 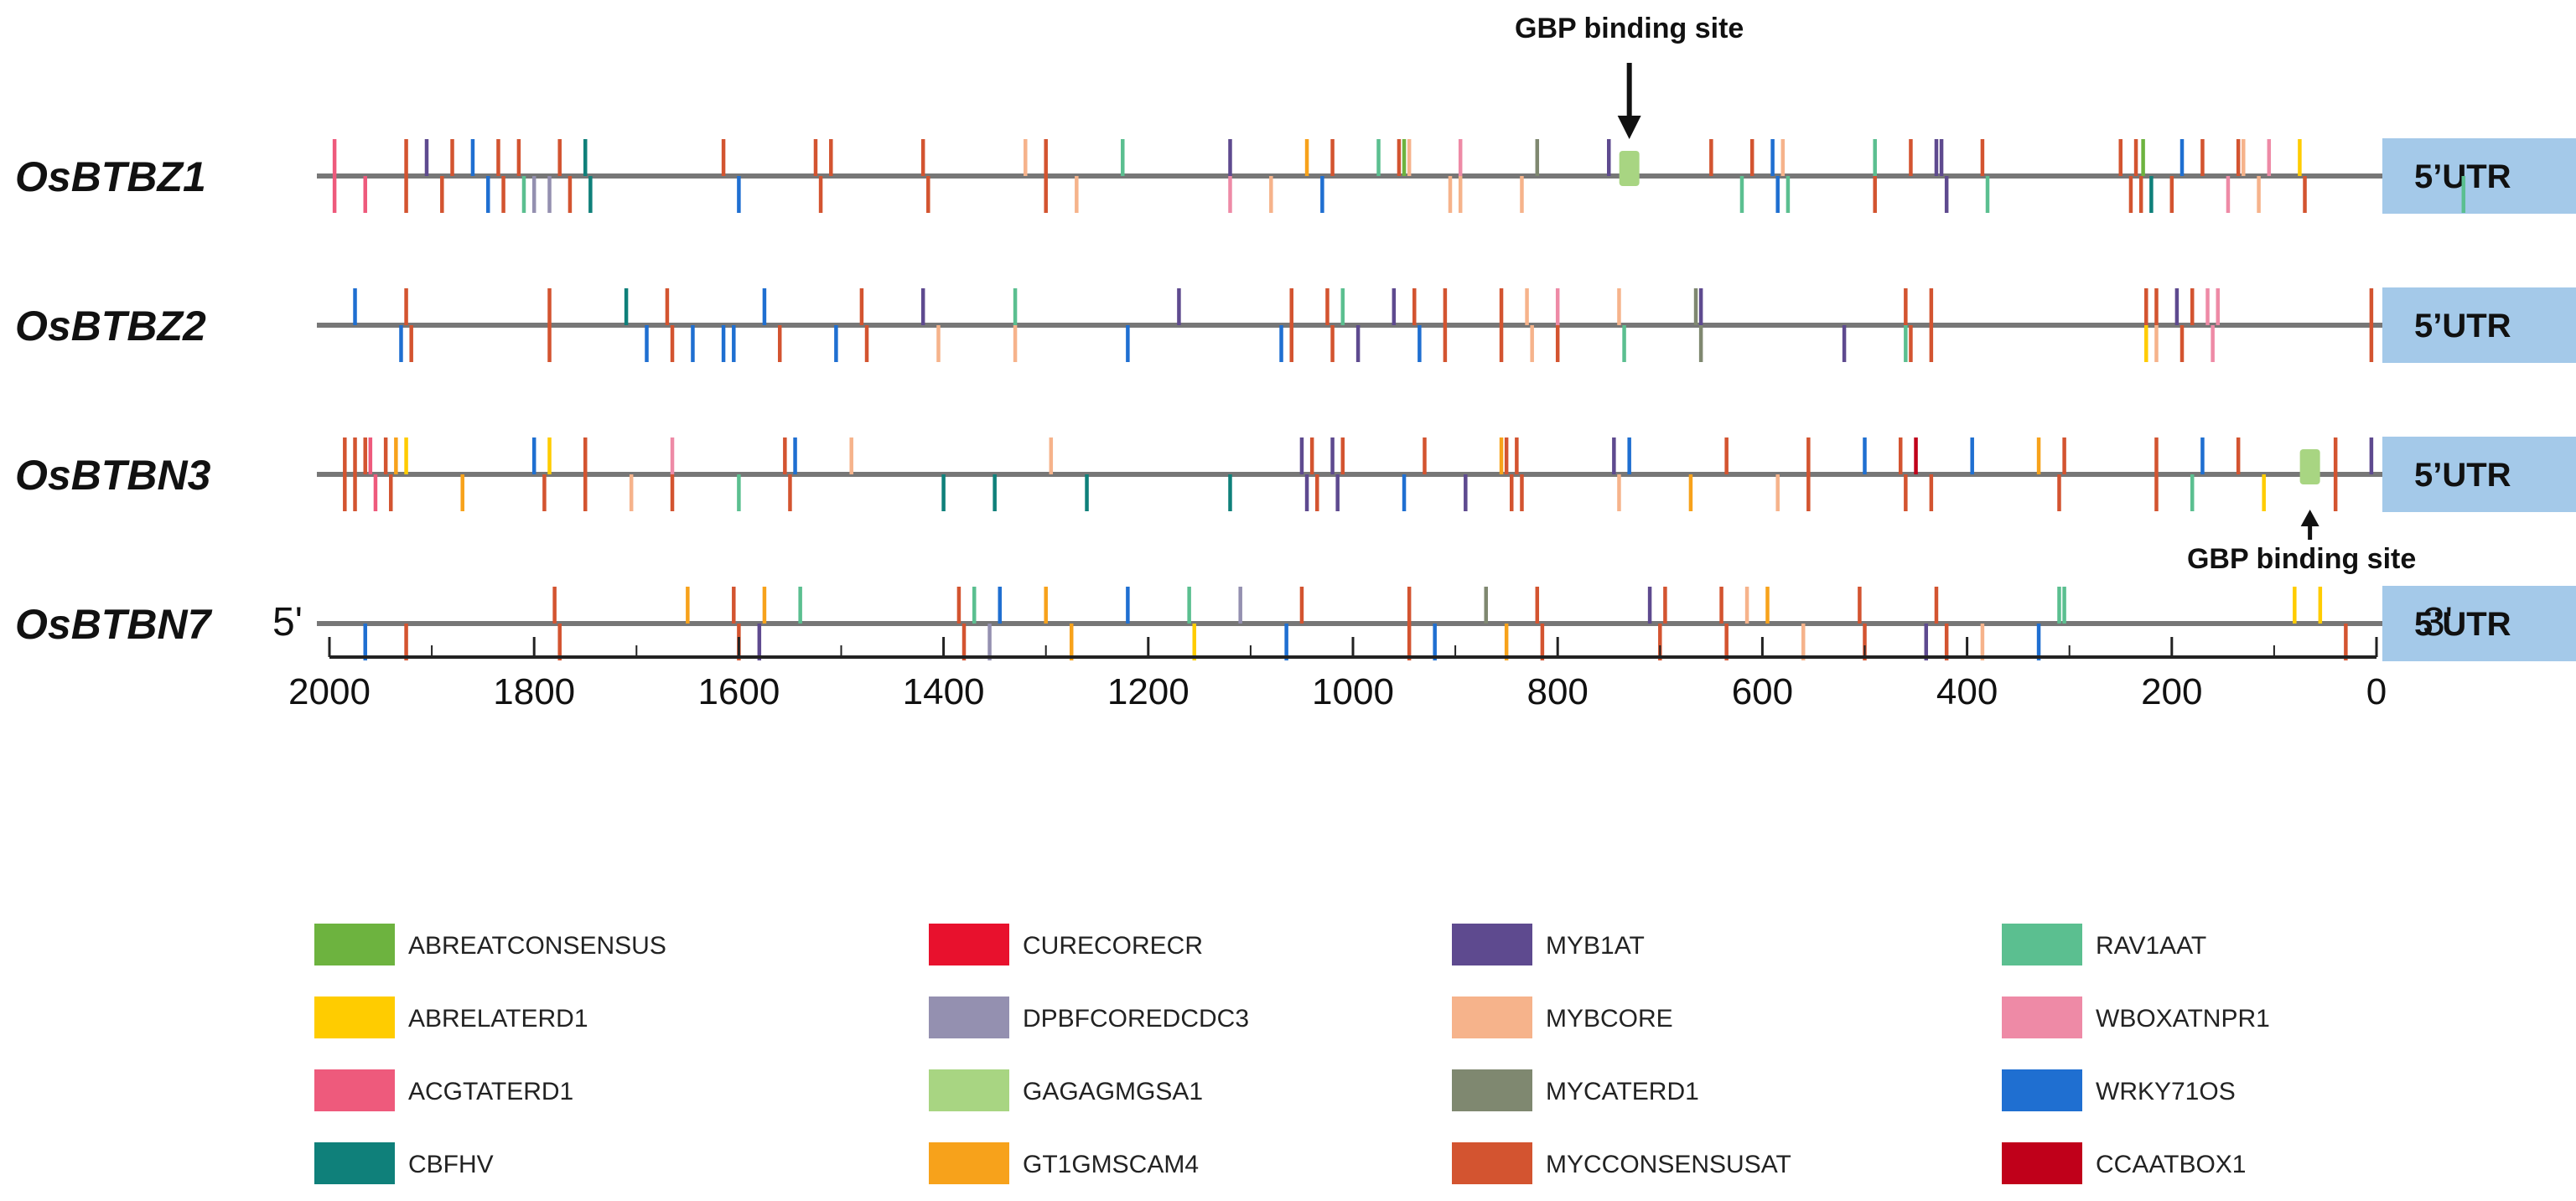 What do you see at coordinates (1295, 623) in the screenshot?
I see `gene-track: OsBTBN7 5’UTR` at bounding box center [1295, 623].